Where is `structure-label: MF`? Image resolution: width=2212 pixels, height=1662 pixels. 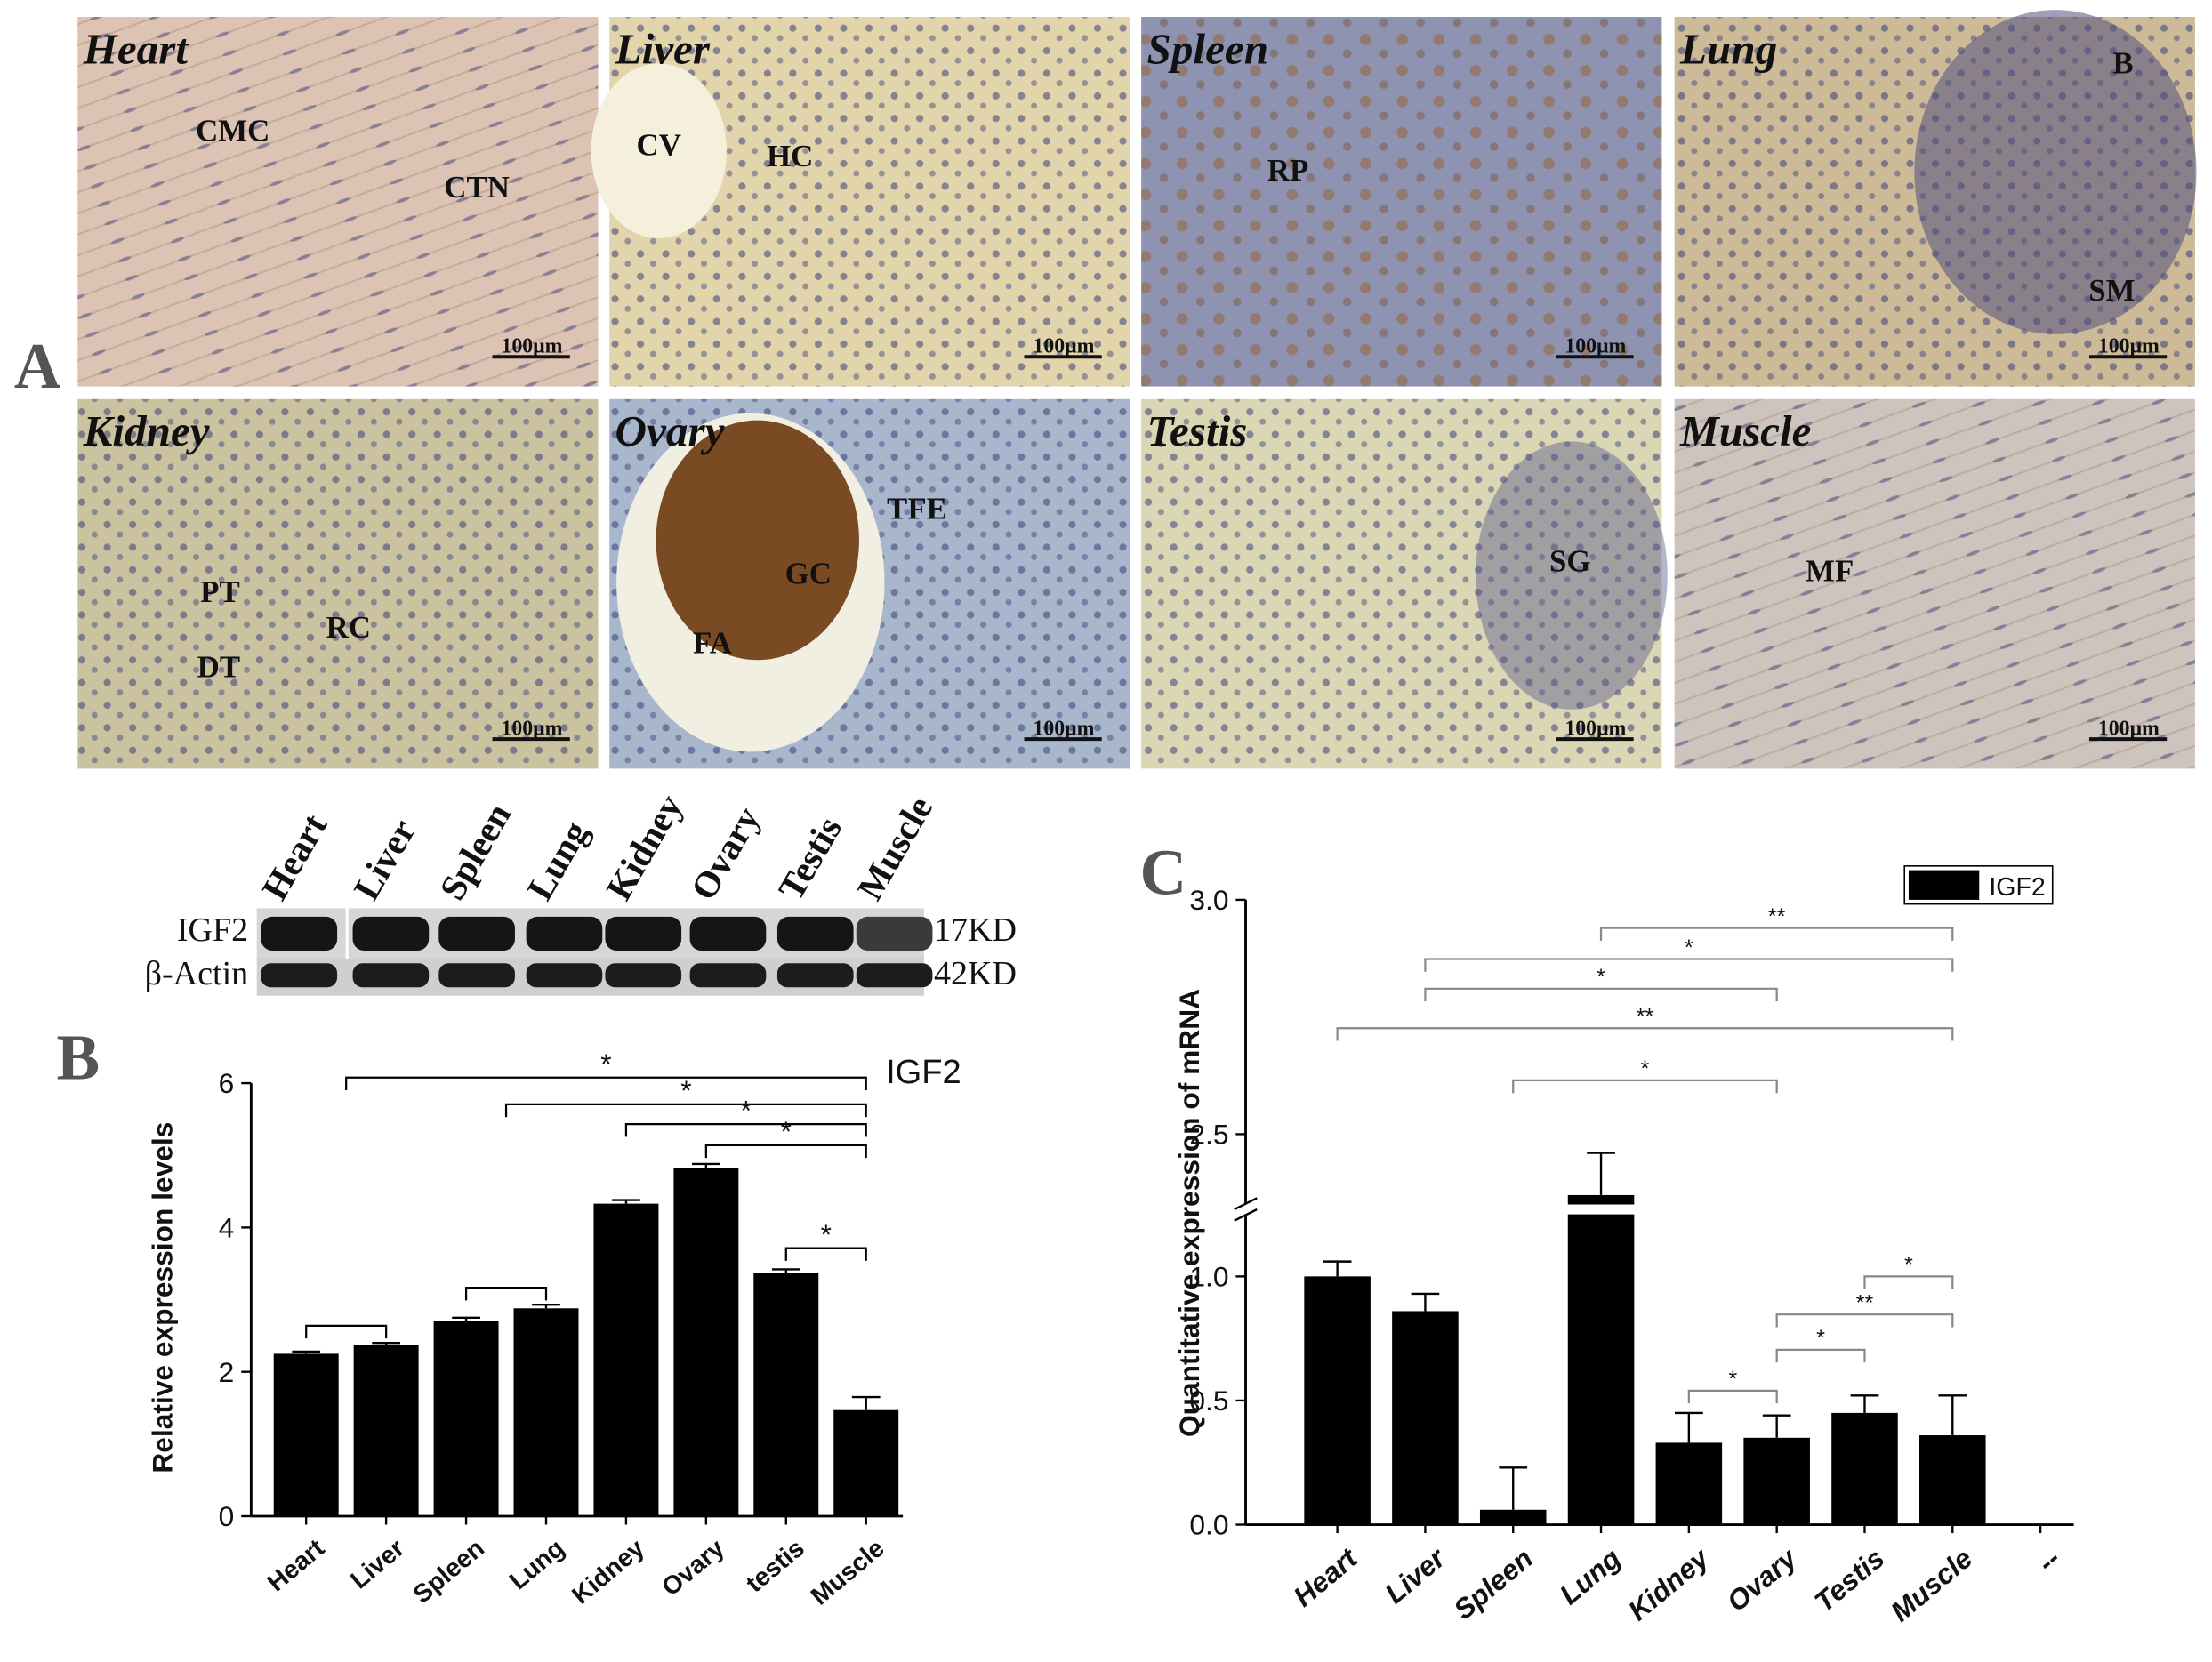
structure-label: MF is located at coordinates (1830, 570).